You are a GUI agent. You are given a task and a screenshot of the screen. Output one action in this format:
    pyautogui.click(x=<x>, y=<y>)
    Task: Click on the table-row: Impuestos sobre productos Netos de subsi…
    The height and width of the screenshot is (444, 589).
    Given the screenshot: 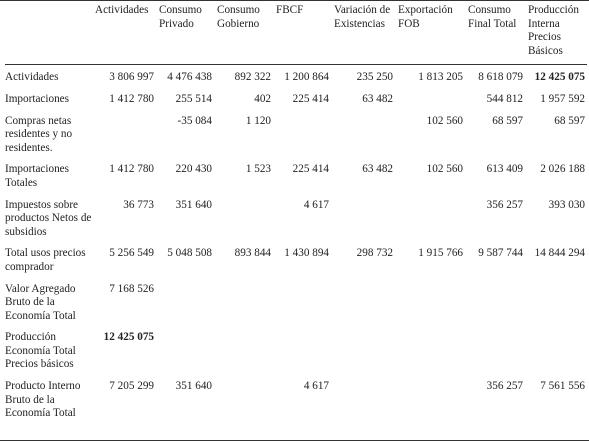 What is the action you would take?
    pyautogui.click(x=296, y=217)
    